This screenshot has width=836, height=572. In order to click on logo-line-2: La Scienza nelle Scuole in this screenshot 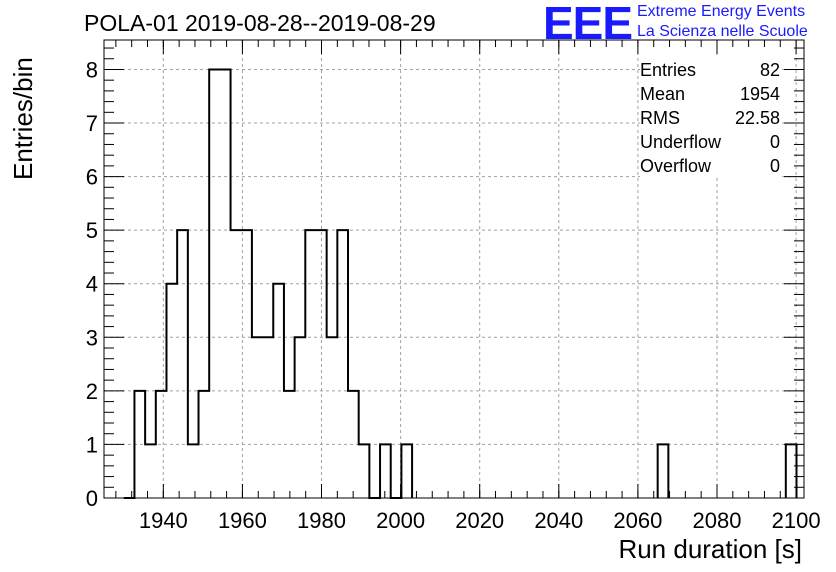, I will do `click(722, 31)`.